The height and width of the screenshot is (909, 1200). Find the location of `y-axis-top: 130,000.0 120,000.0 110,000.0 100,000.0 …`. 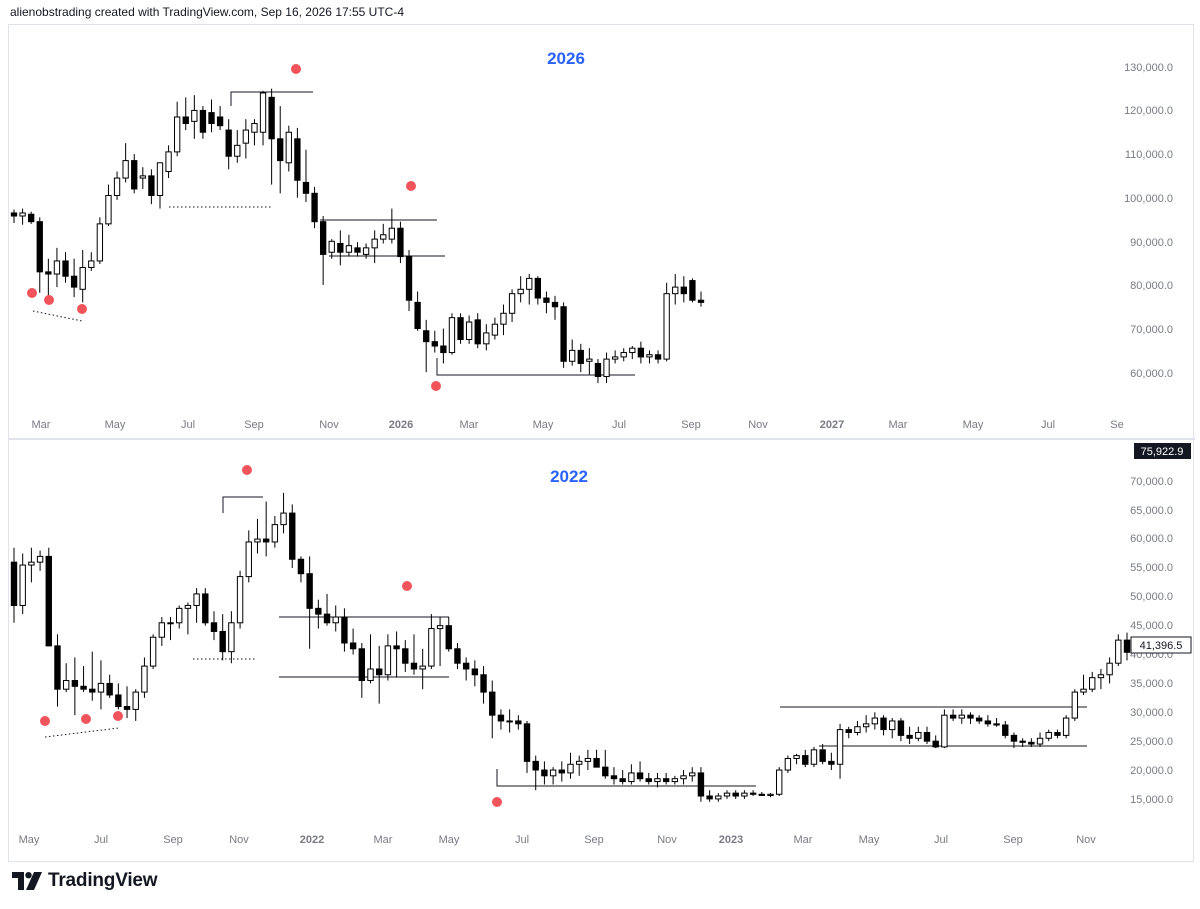

y-axis-top: 130,000.0 120,000.0 110,000.0 100,000.0 … is located at coordinates (1148, 221).